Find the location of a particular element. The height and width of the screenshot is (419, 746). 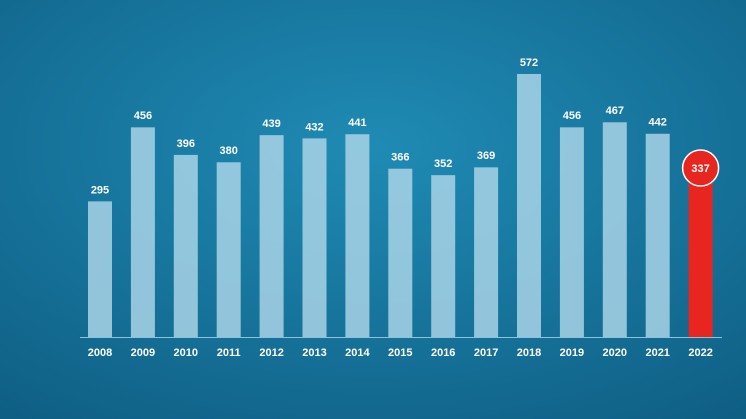

x-tick-label: 2016 is located at coordinates (443, 353).